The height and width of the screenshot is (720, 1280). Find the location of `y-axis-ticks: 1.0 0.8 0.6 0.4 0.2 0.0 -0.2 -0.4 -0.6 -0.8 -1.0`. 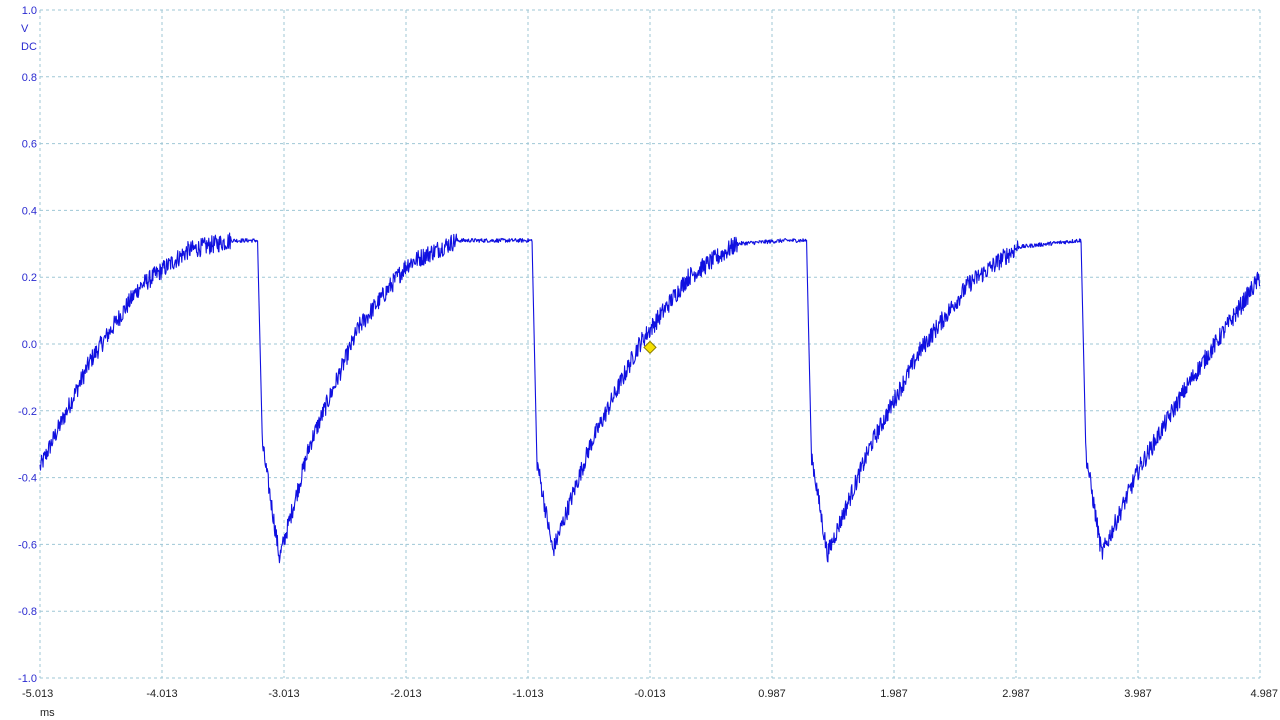

y-axis-ticks: 1.0 0.8 0.6 0.4 0.2 0.0 -0.2 -0.4 -0.6 -0.8 -1.0 is located at coordinates (27, 345).